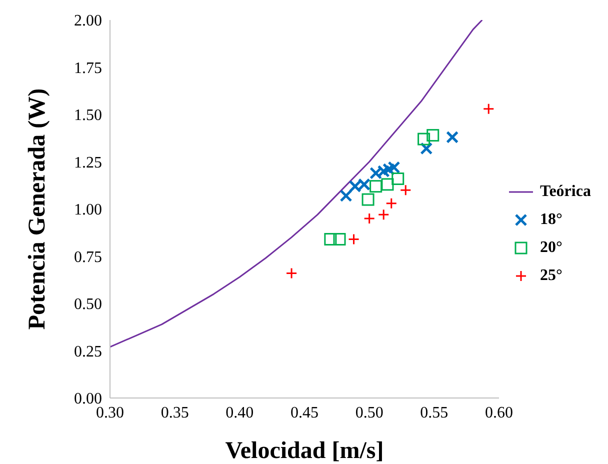  Describe the element at coordinates (304, 413) in the screenshot. I see `x-tick-label: 0.45` at that location.